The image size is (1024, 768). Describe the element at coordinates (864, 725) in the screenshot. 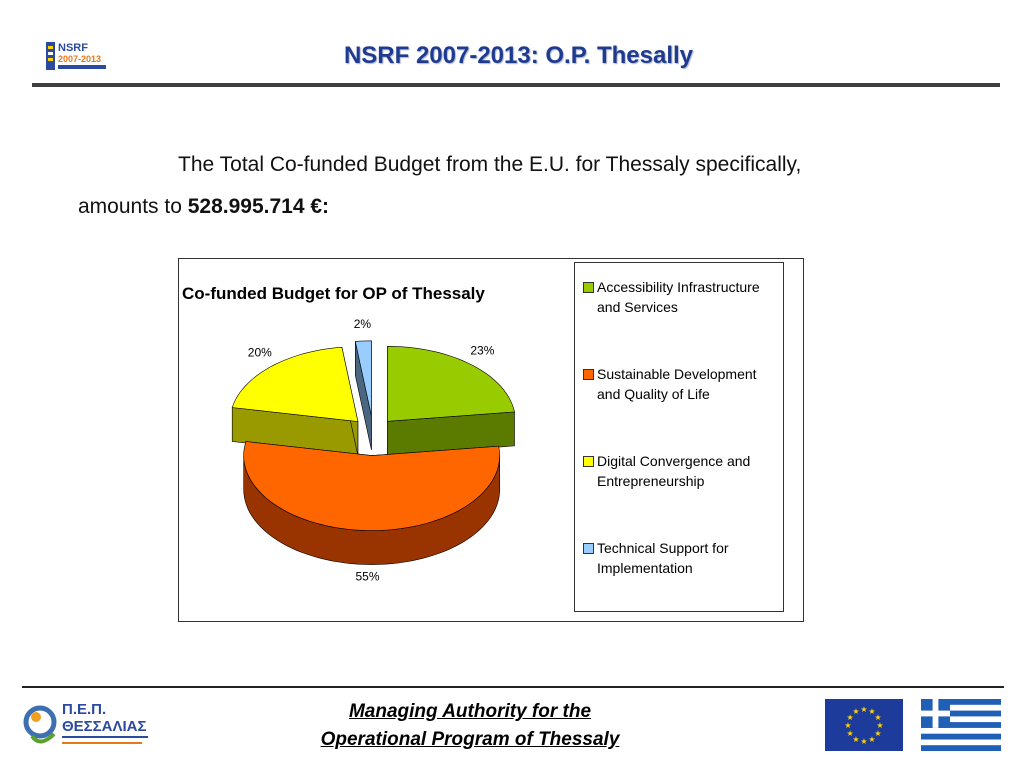

I see `eu-flag-icon: ★★★★★★★★★ ★ ★★` at that location.